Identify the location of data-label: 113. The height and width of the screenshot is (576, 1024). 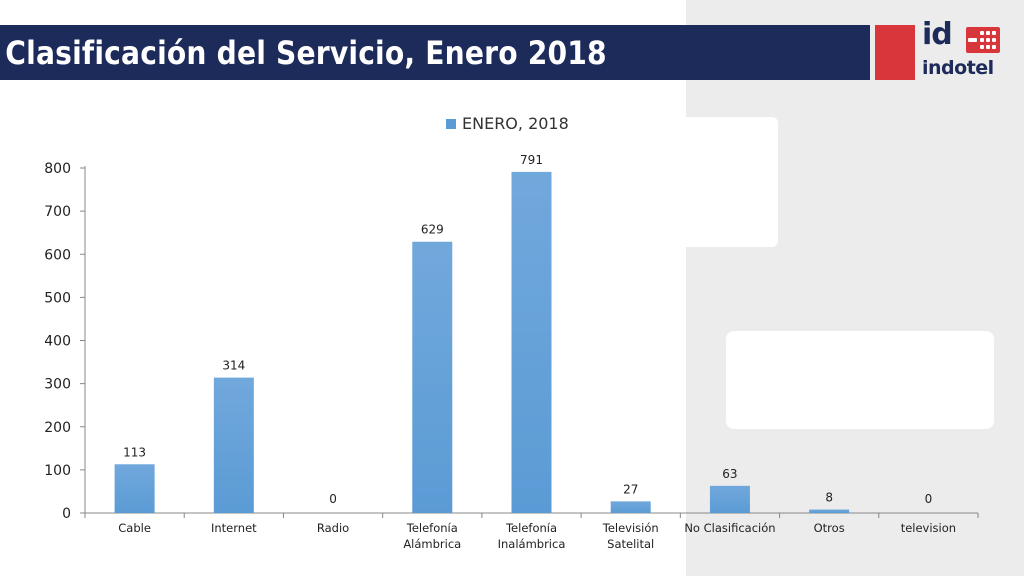
(134, 452).